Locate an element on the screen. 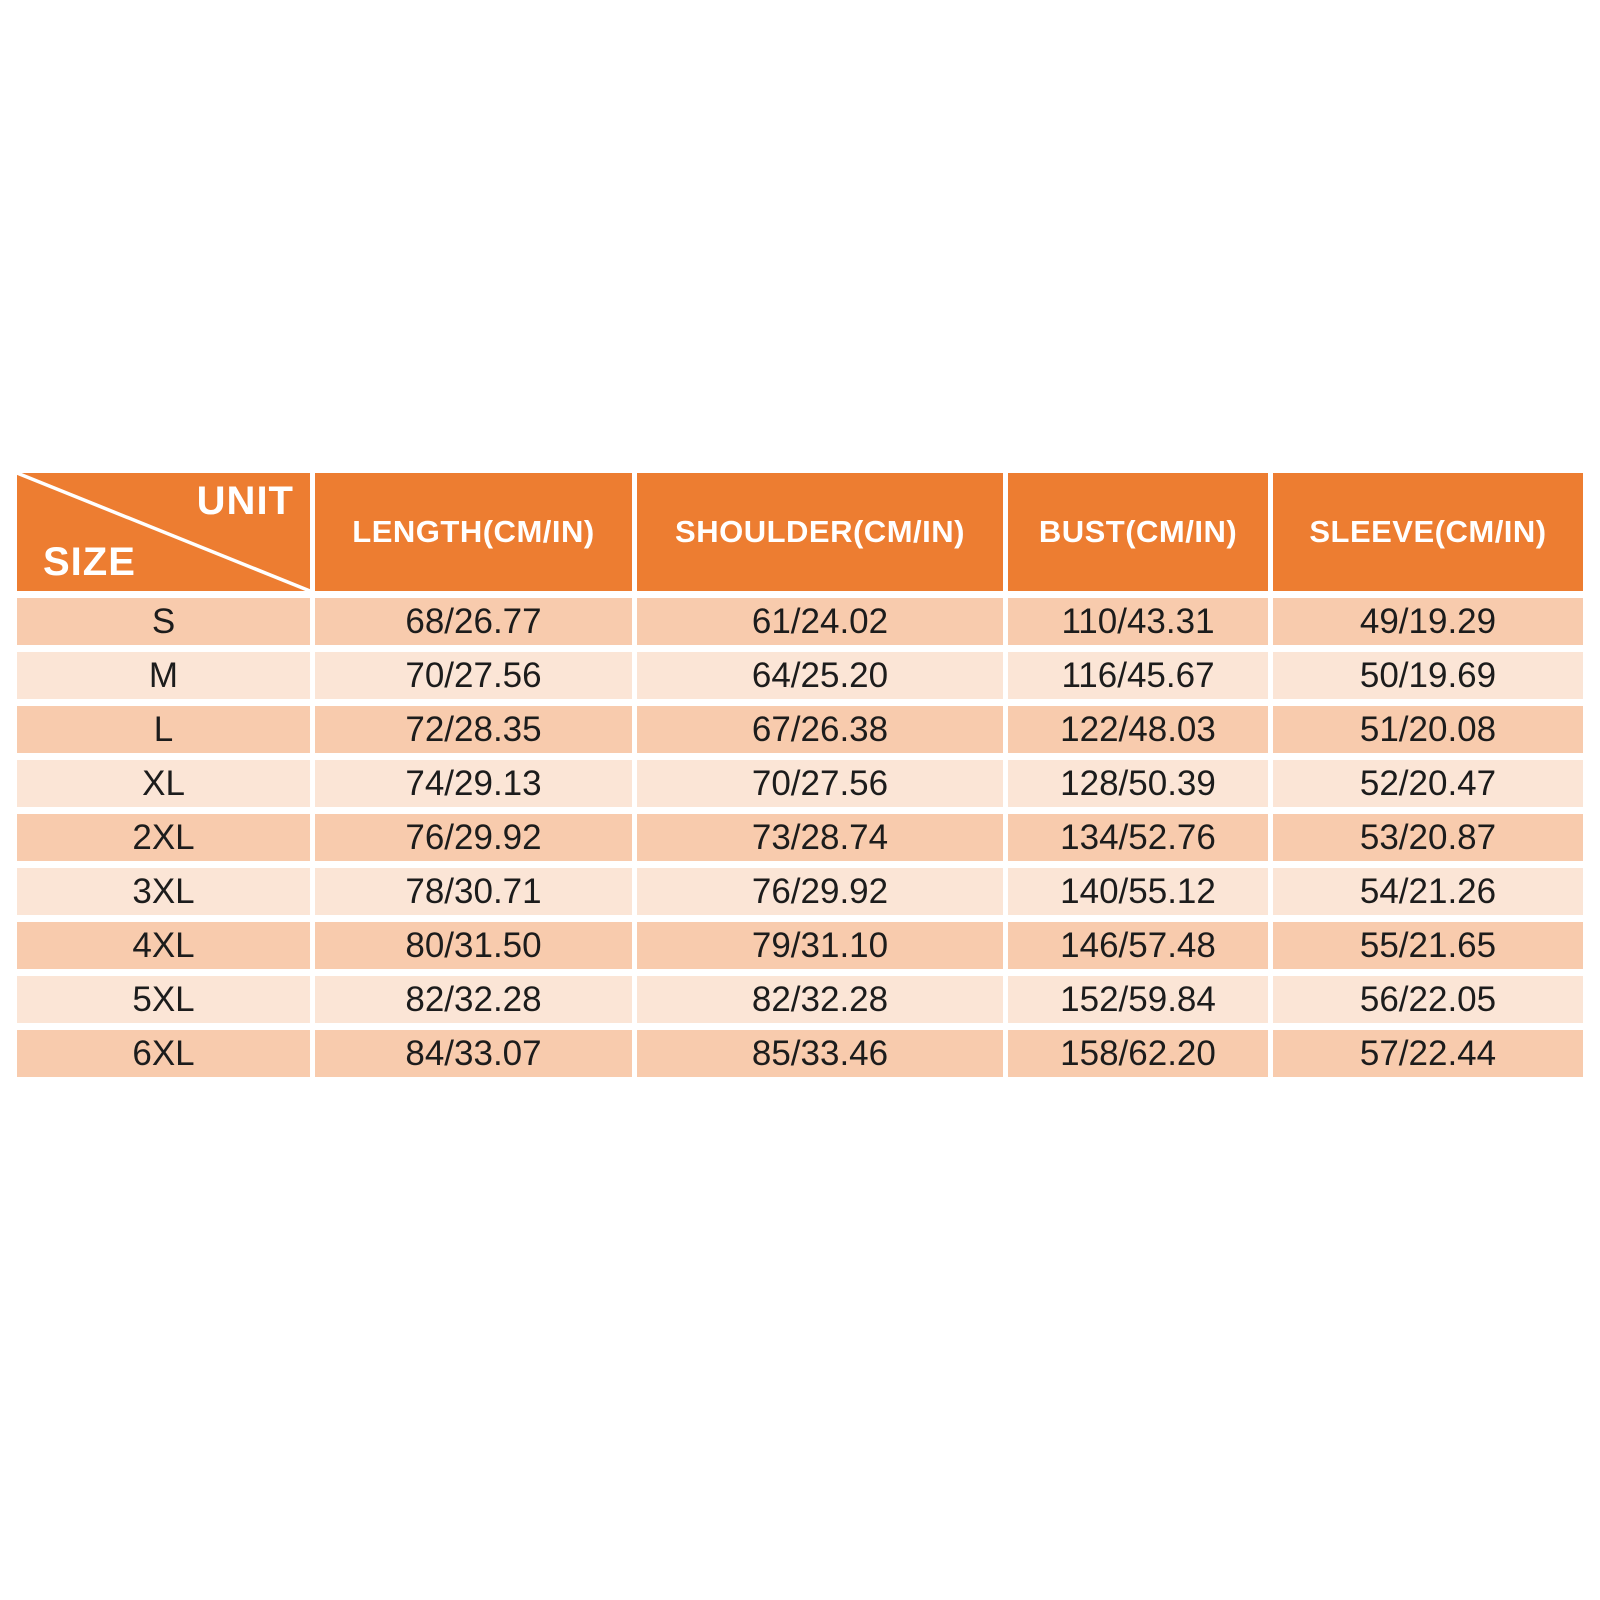 This screenshot has height=1600, width=1600. sleeve-cell: 53/20.87 is located at coordinates (1428, 837).